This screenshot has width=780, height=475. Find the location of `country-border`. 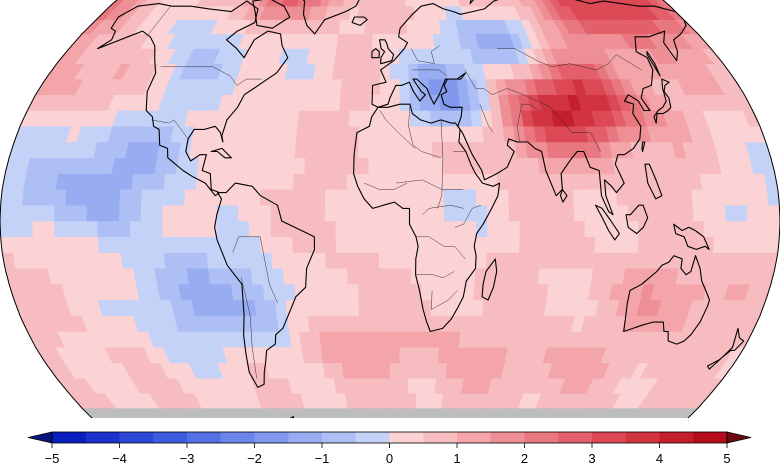

country-border is located at coordinates (486, 118).